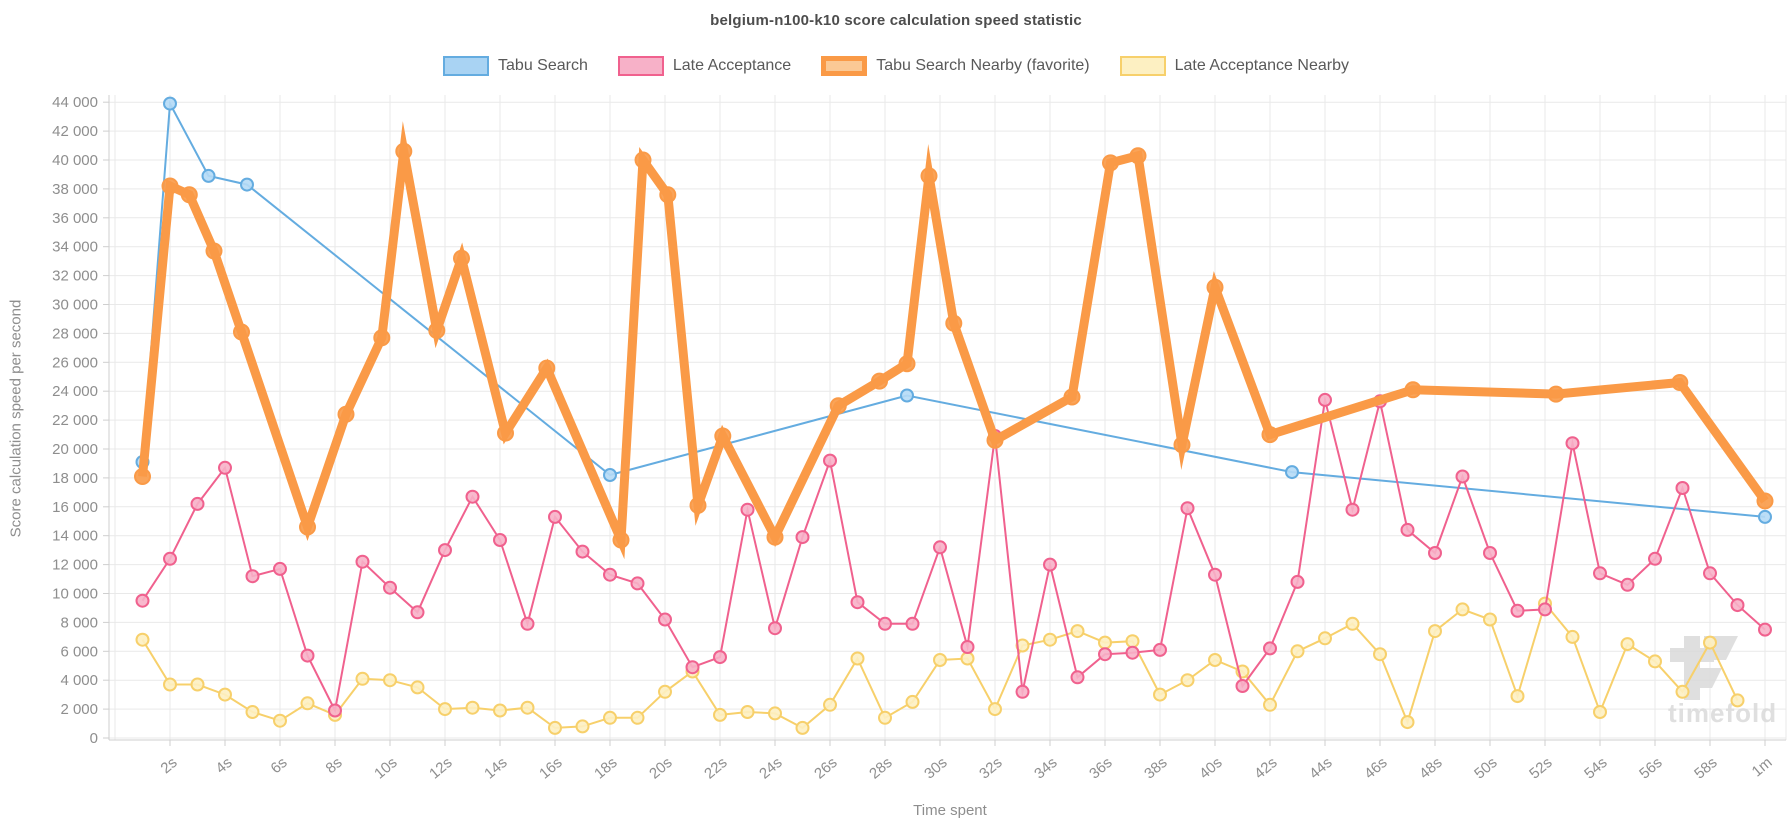  What do you see at coordinates (955, 66) in the screenshot?
I see `legend-item-tabu-search-nearby-favorite: Tabu Search Nearby (favorite)` at bounding box center [955, 66].